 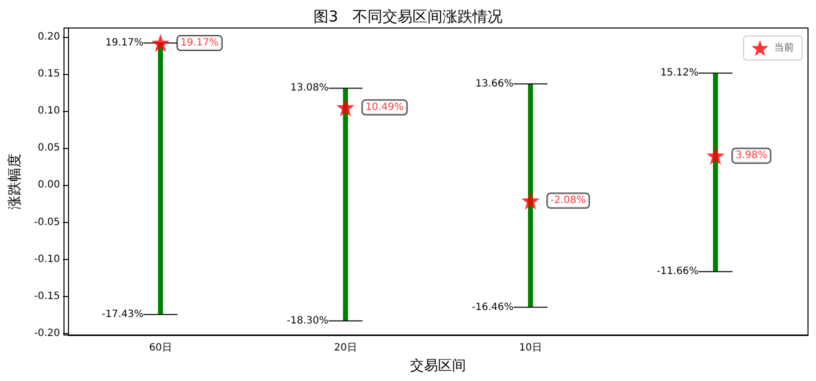 What do you see at coordinates (784, 48) in the screenshot?
I see `legend-label: 当前` at bounding box center [784, 48].